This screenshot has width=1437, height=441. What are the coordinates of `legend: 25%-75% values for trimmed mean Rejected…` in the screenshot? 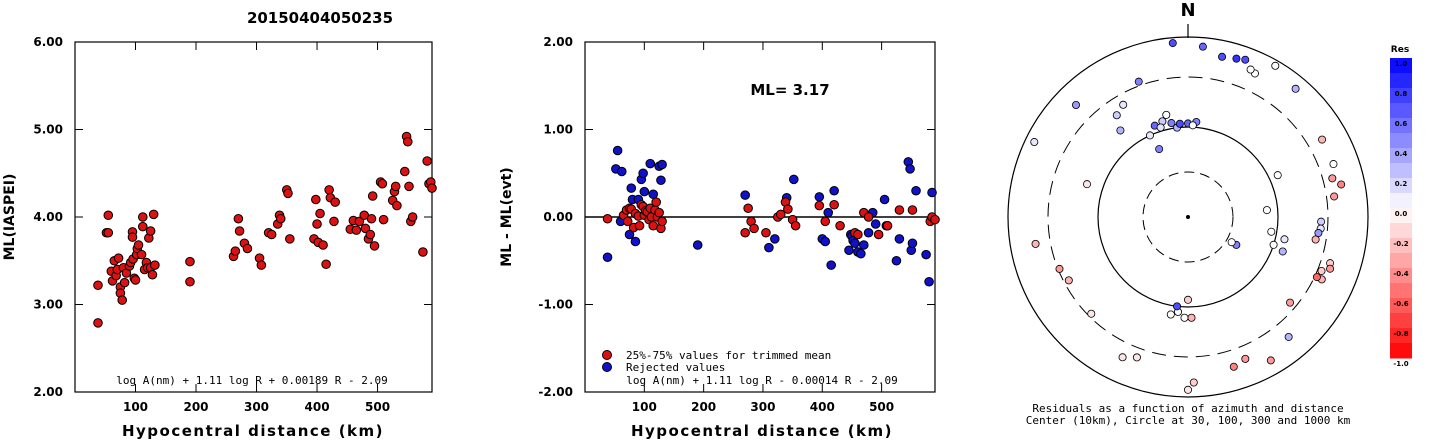 It's located at (716, 361).